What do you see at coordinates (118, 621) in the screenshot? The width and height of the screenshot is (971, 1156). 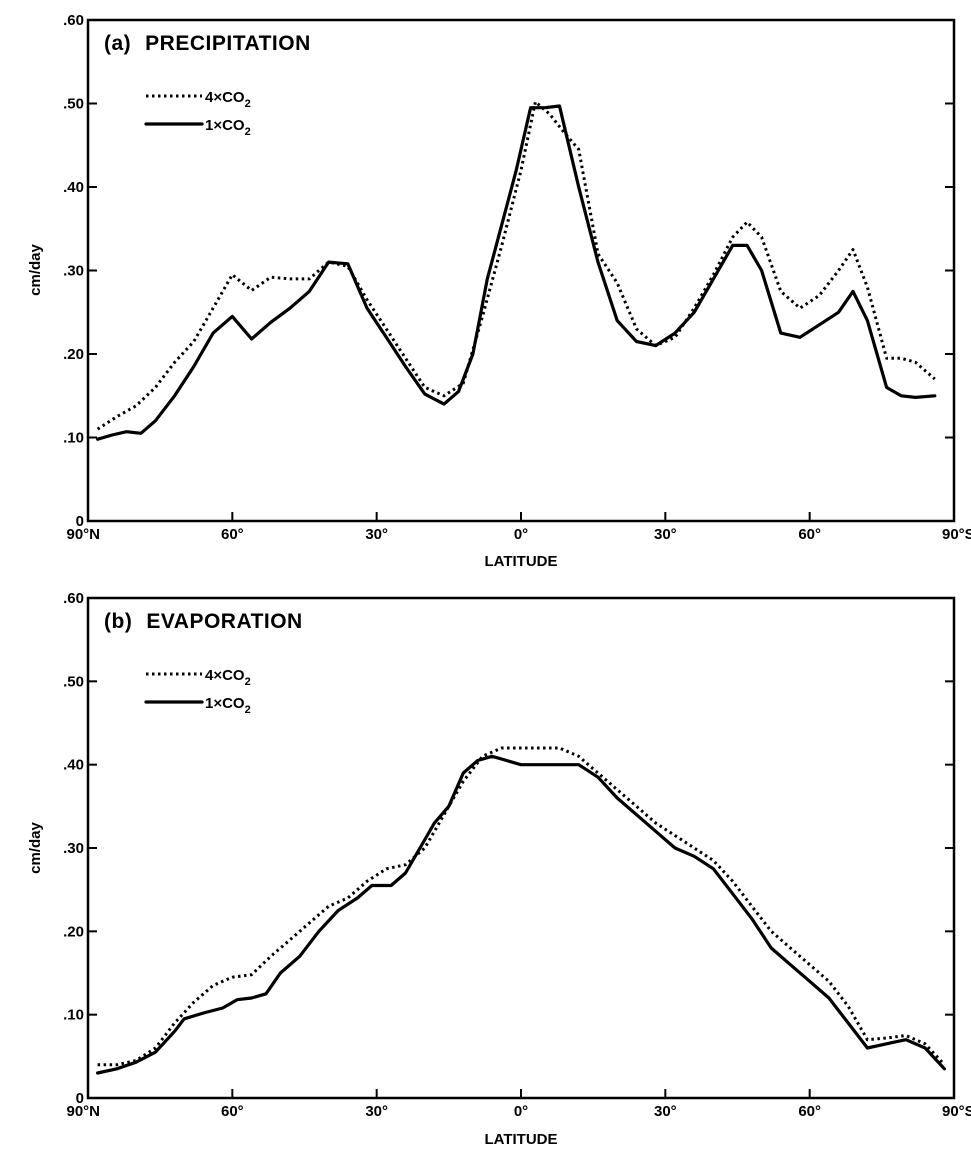 I see `panel-label: (b)` at bounding box center [118, 621].